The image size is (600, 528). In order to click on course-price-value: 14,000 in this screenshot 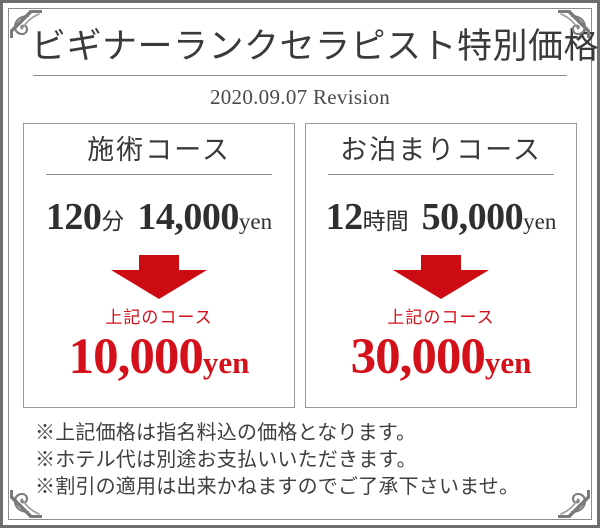, I will do `click(188, 216)`.